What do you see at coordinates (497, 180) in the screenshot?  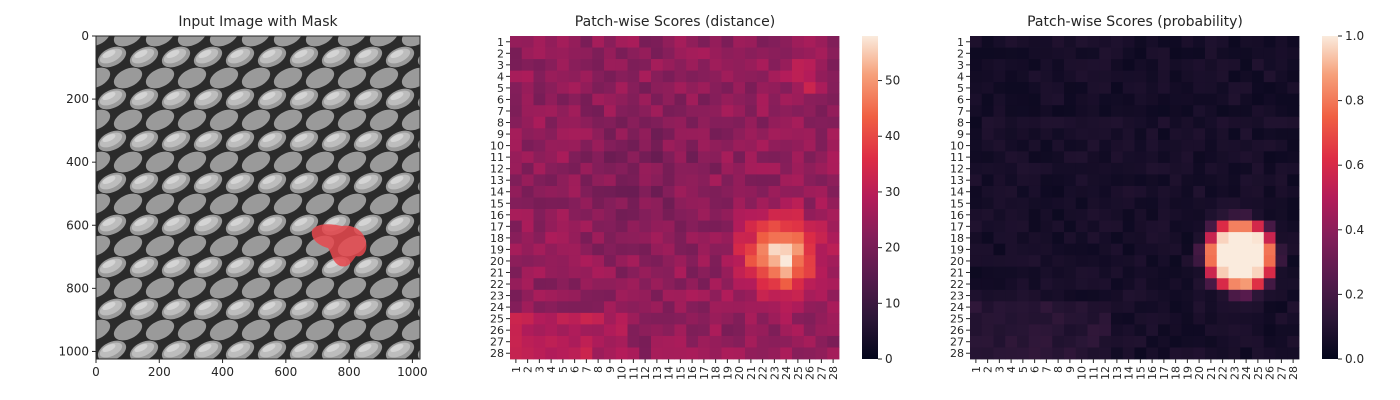 I see `heatmap-y-tick-label: 13` at bounding box center [497, 180].